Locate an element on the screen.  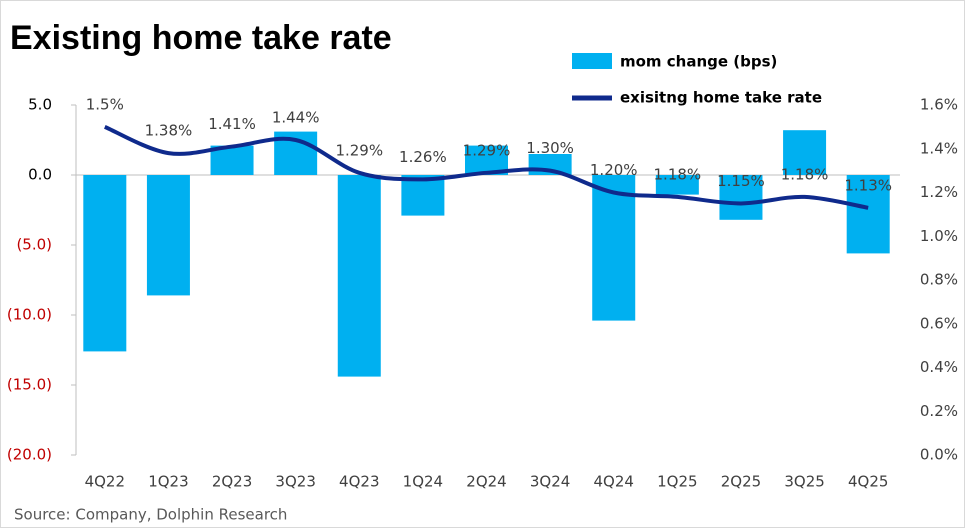
x-tick-label: 2Q24 is located at coordinates (486, 482).